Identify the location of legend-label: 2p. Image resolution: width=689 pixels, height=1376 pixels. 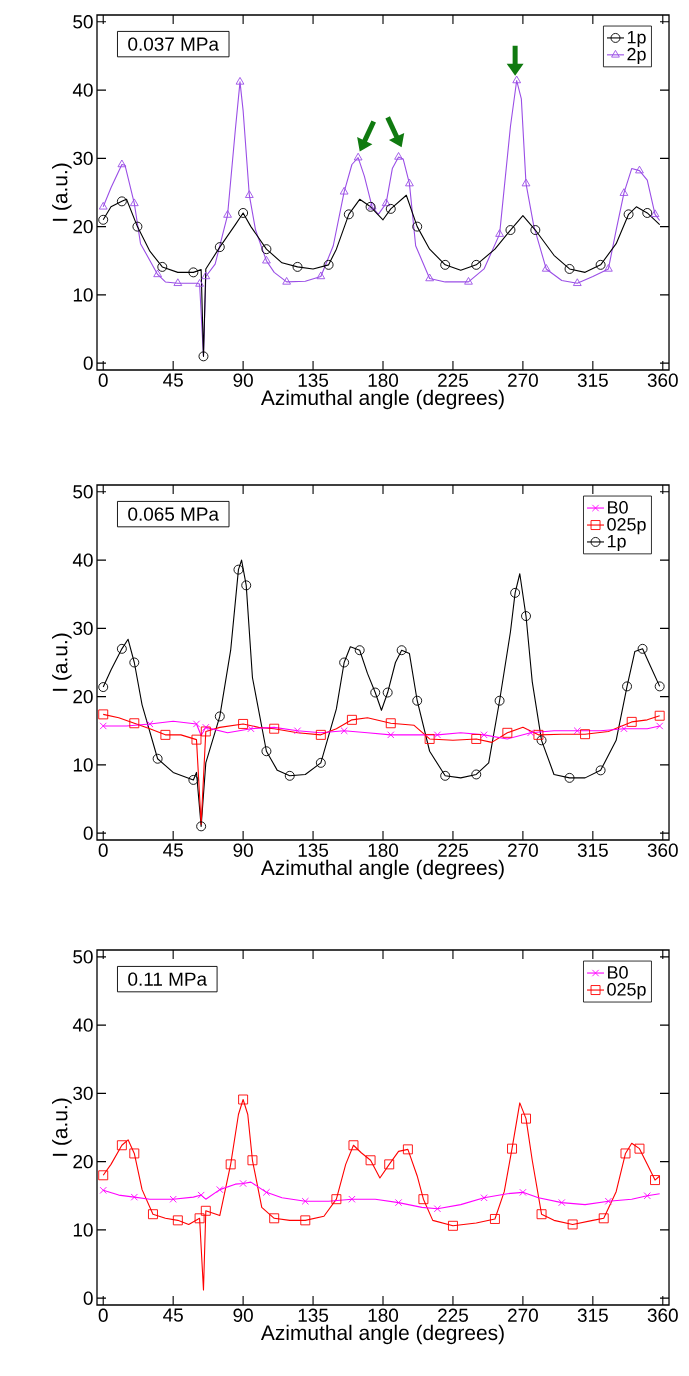
(636, 56).